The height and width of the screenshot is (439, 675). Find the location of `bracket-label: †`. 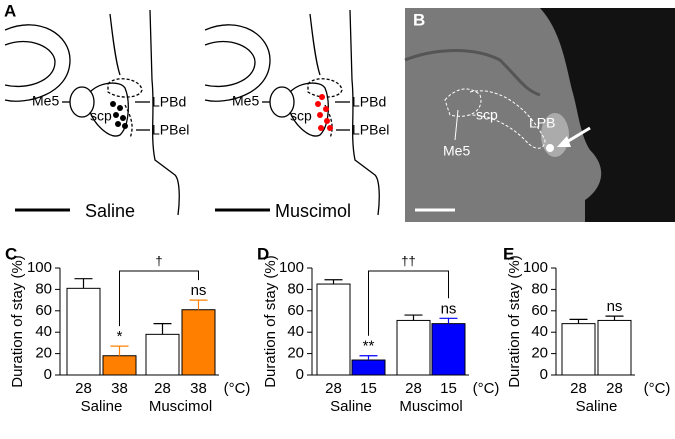

bracket-label: † is located at coordinates (158, 260).